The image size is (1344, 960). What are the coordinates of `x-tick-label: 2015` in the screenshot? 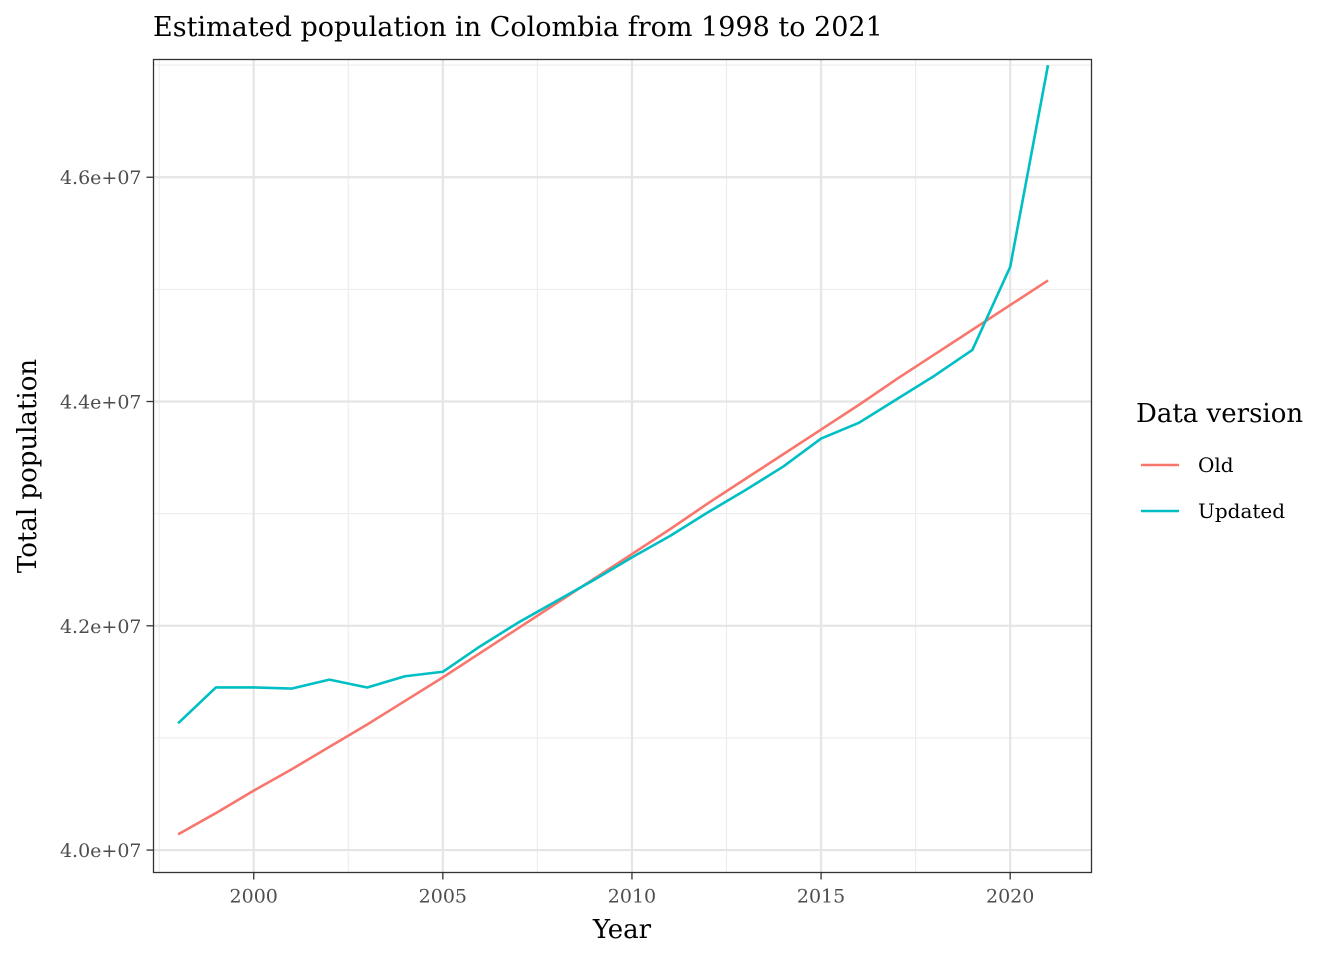 It's located at (821, 897).